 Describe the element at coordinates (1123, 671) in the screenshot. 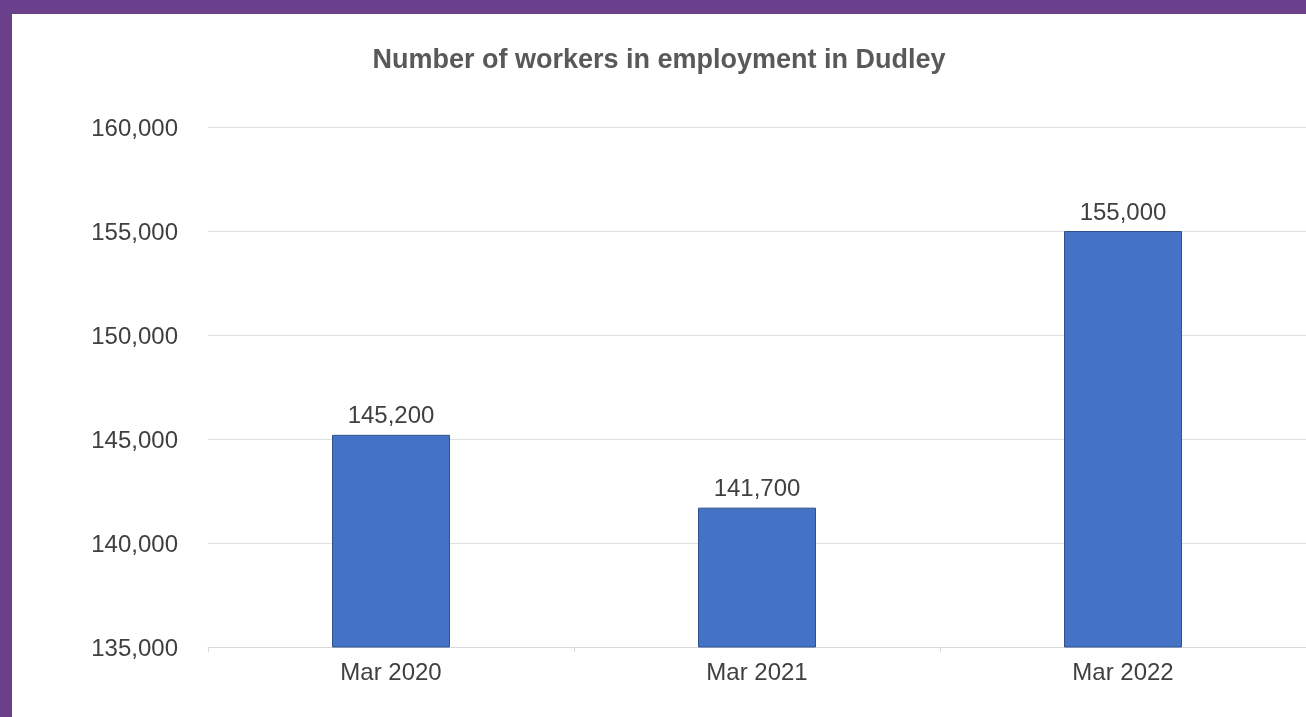

I see `x-tick-label: Mar 2022` at that location.